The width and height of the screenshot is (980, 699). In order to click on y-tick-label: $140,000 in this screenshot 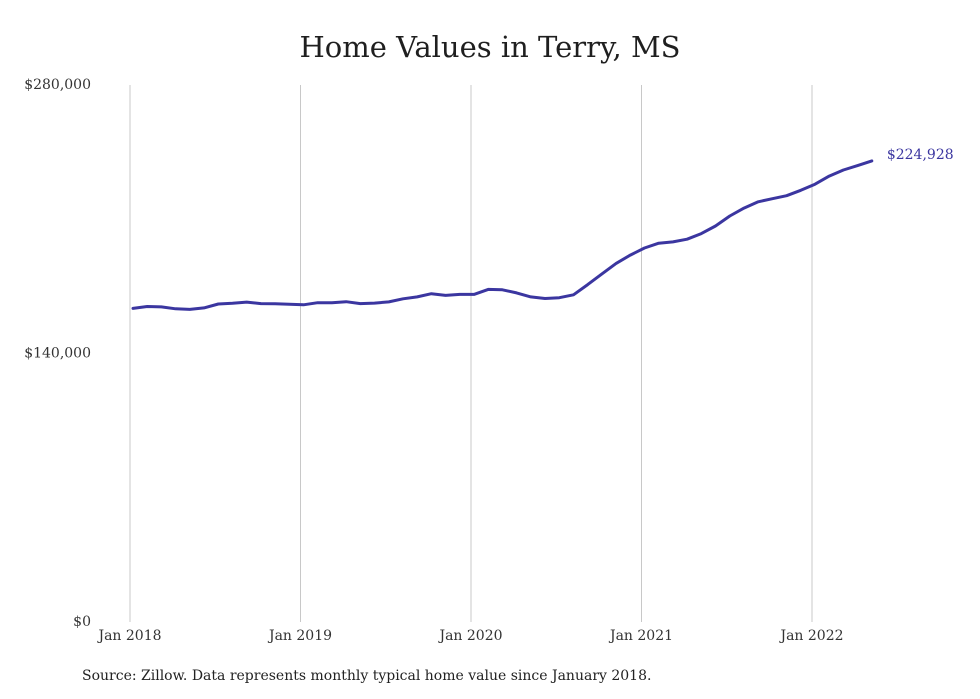, I will do `click(57, 354)`.